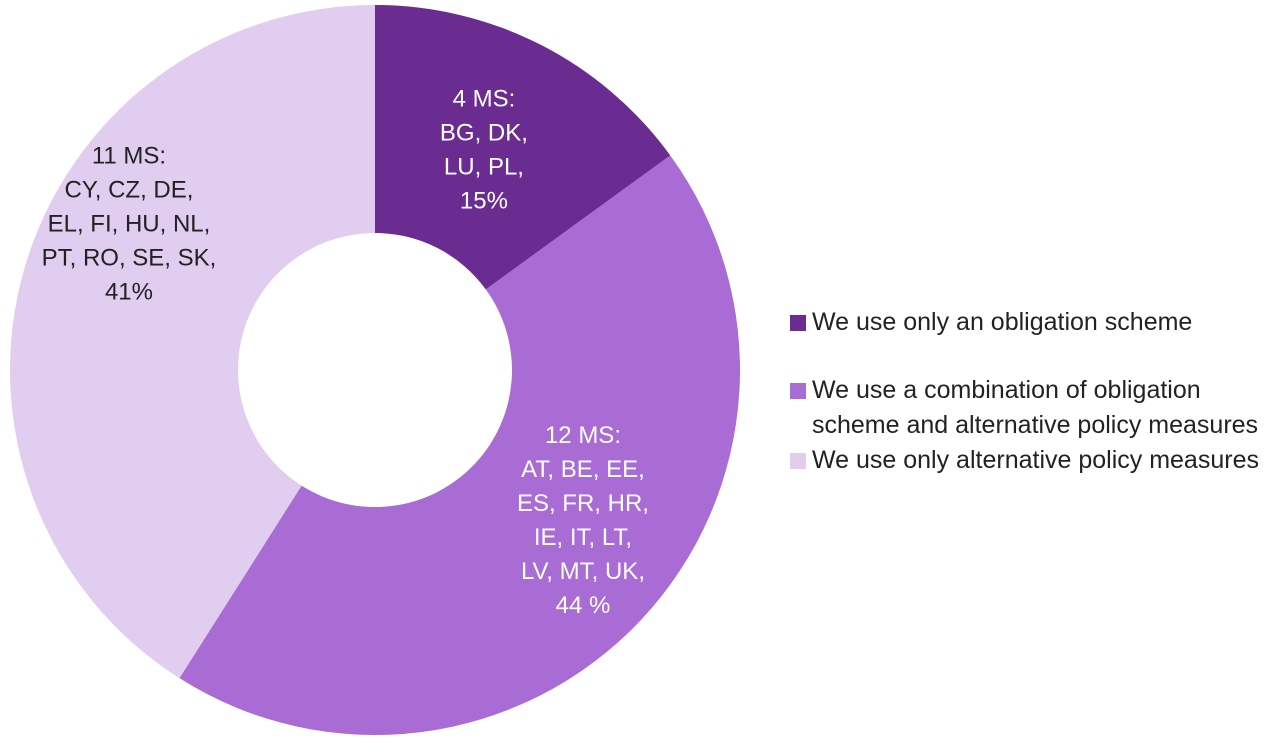 This screenshot has width=1283, height=738. Describe the element at coordinates (583, 605) in the screenshot. I see `data-label: 44 %` at that location.